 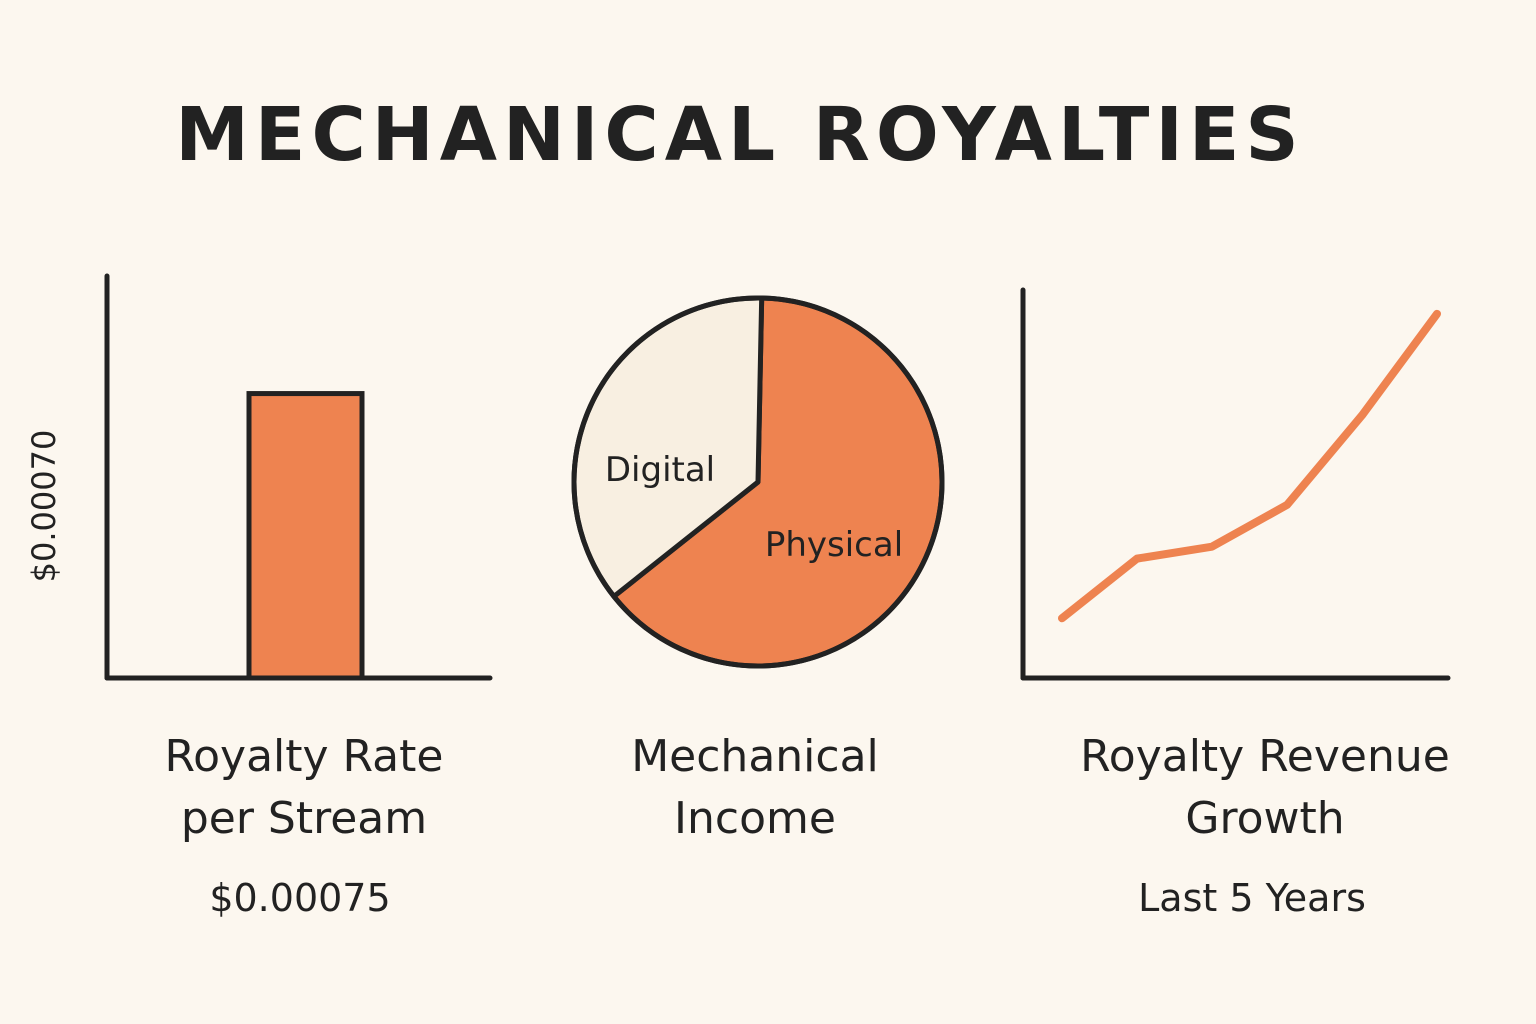 What do you see at coordinates (660, 470) in the screenshot?
I see `pie-label-digital: Digital` at bounding box center [660, 470].